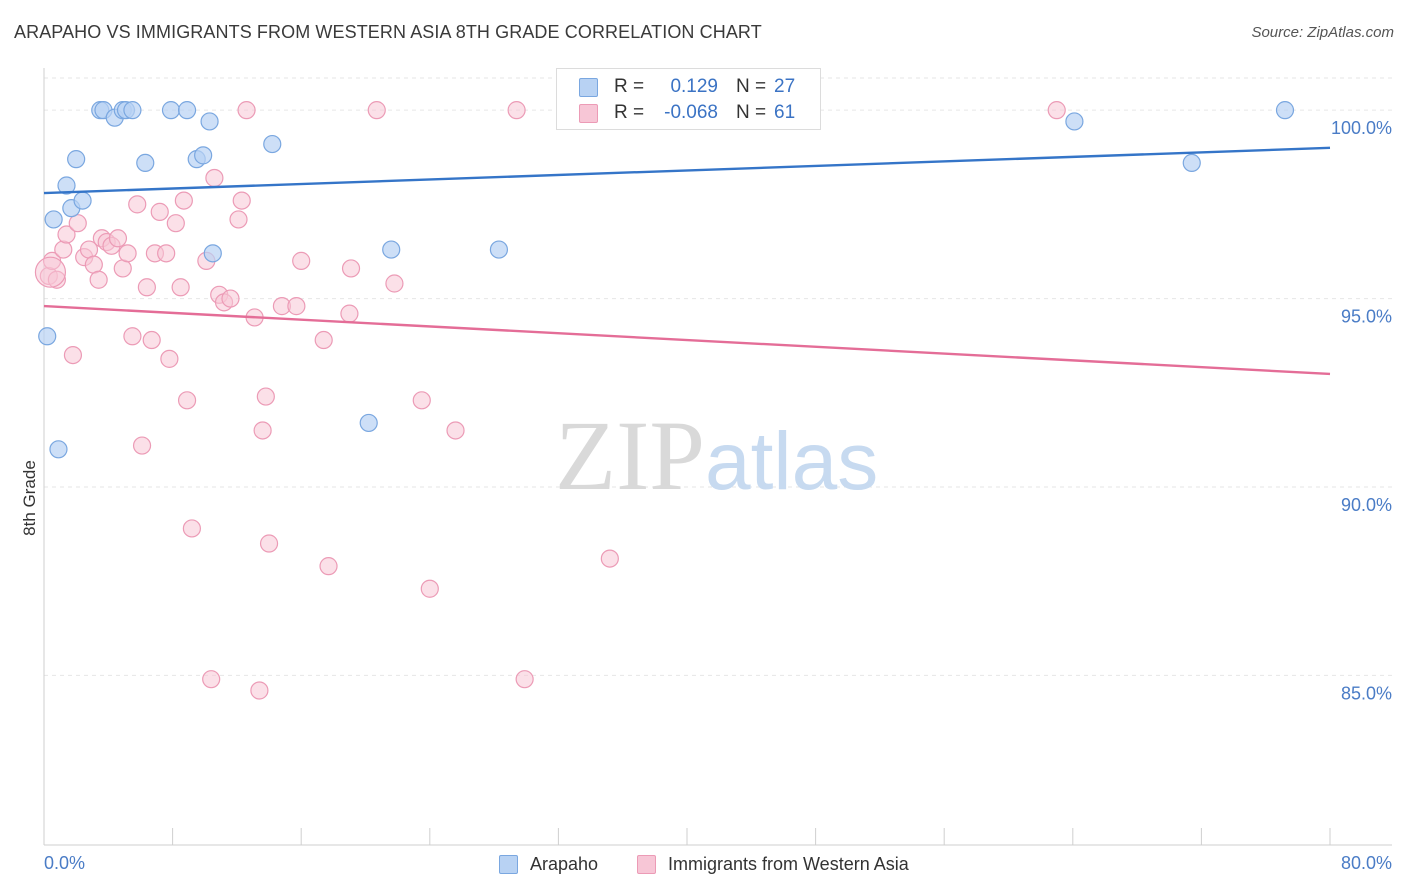  What do you see at coordinates (1366, 505) in the screenshot?
I see `y-tick-label: 90.0%` at bounding box center [1366, 505].